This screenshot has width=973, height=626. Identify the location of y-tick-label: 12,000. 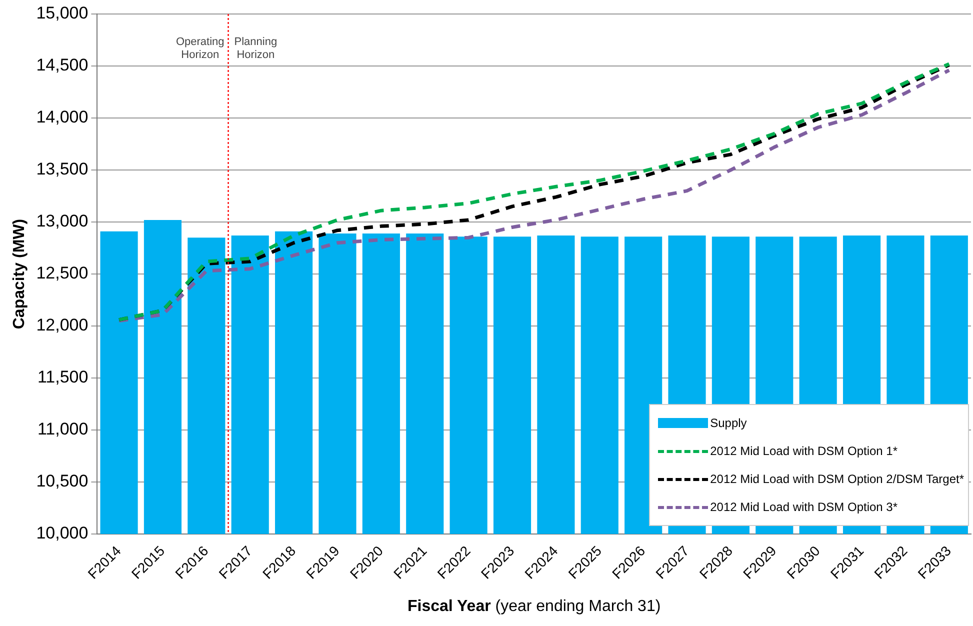
(62, 325).